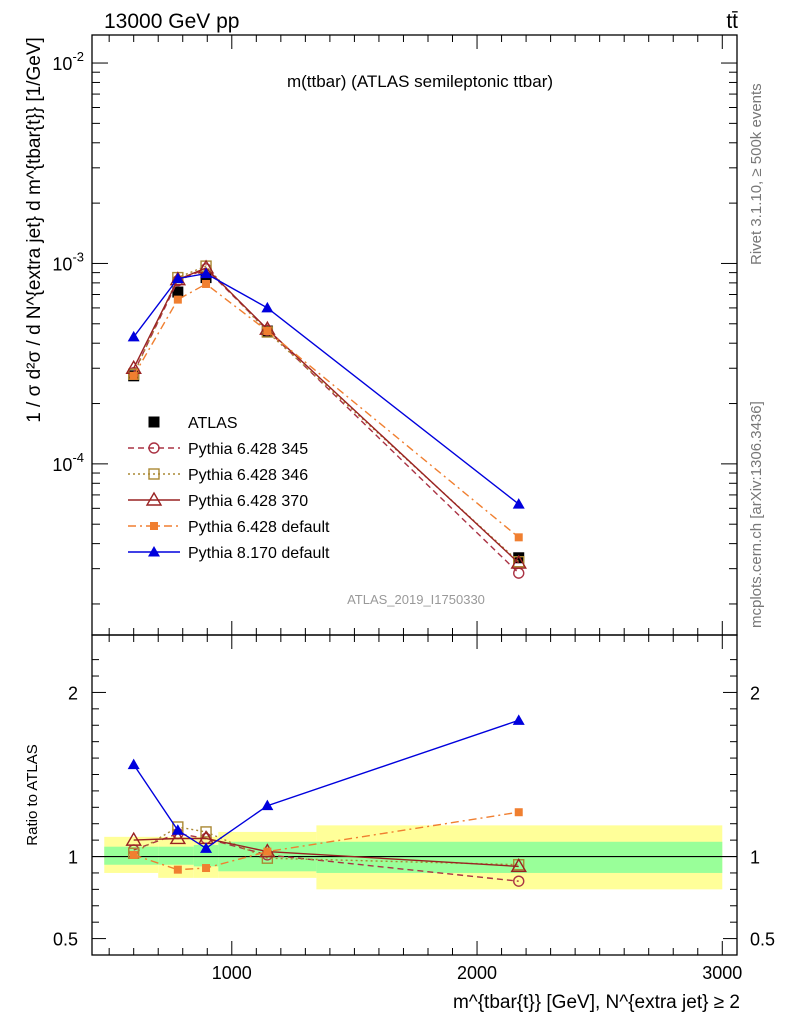 The image size is (786, 1024). I want to click on ratio-y-axis-label: Ratio to ATLAS, so click(32, 794).